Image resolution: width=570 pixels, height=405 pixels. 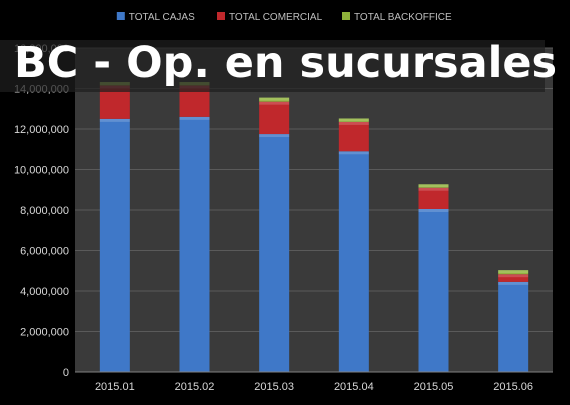 I want to click on x-tick-label: 2015.05, so click(x=434, y=387).